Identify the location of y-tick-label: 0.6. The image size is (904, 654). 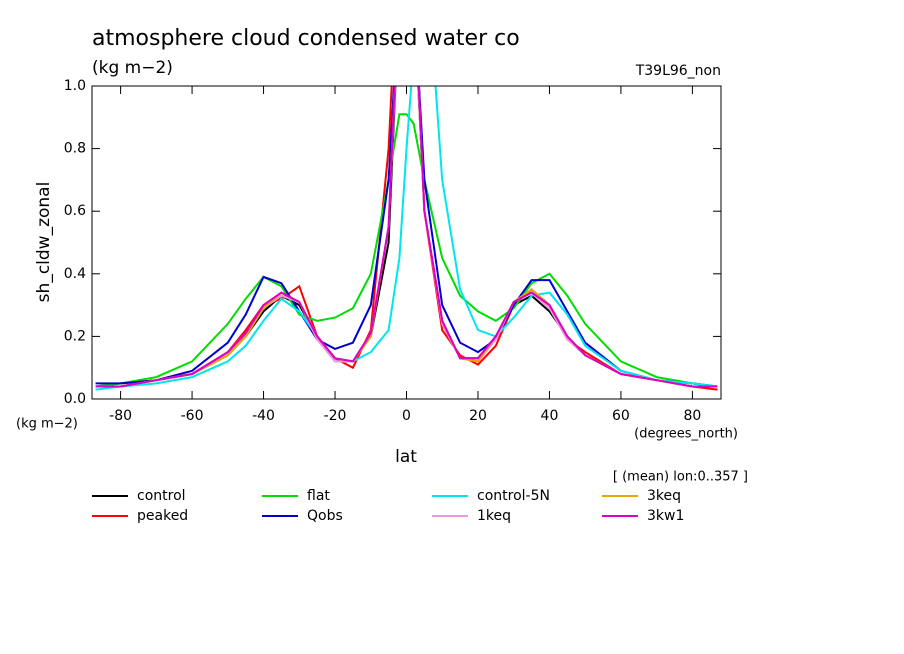
(75, 211).